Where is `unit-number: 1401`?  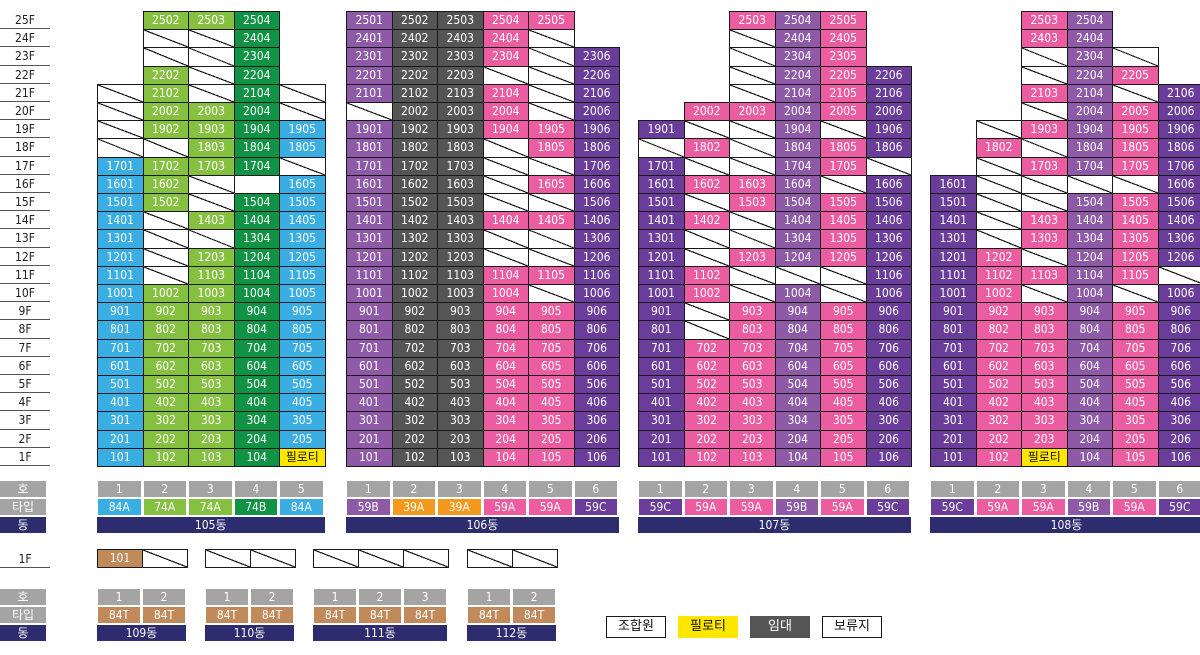 unit-number: 1401 is located at coordinates (369, 220).